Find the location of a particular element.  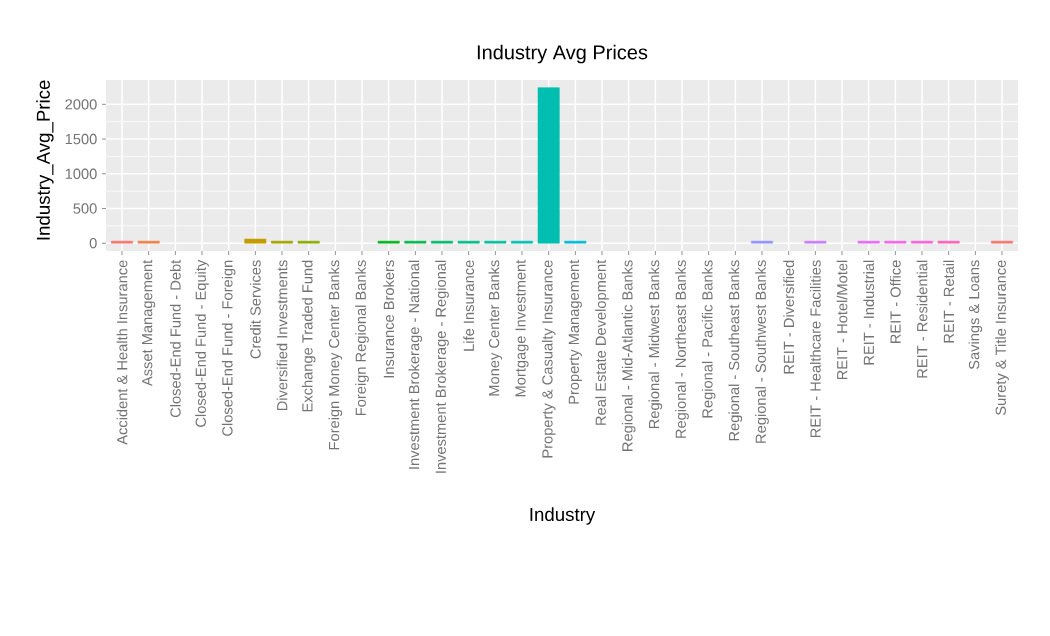

x-tick-label: Closed-End Fund - Debt is located at coordinates (175, 338).